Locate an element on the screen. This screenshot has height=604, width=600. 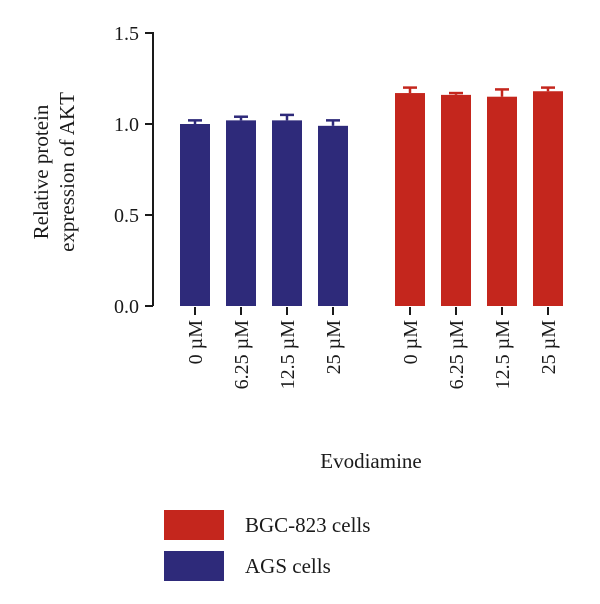
legend: BGC-823 cells AGS cells is located at coordinates (267, 545).